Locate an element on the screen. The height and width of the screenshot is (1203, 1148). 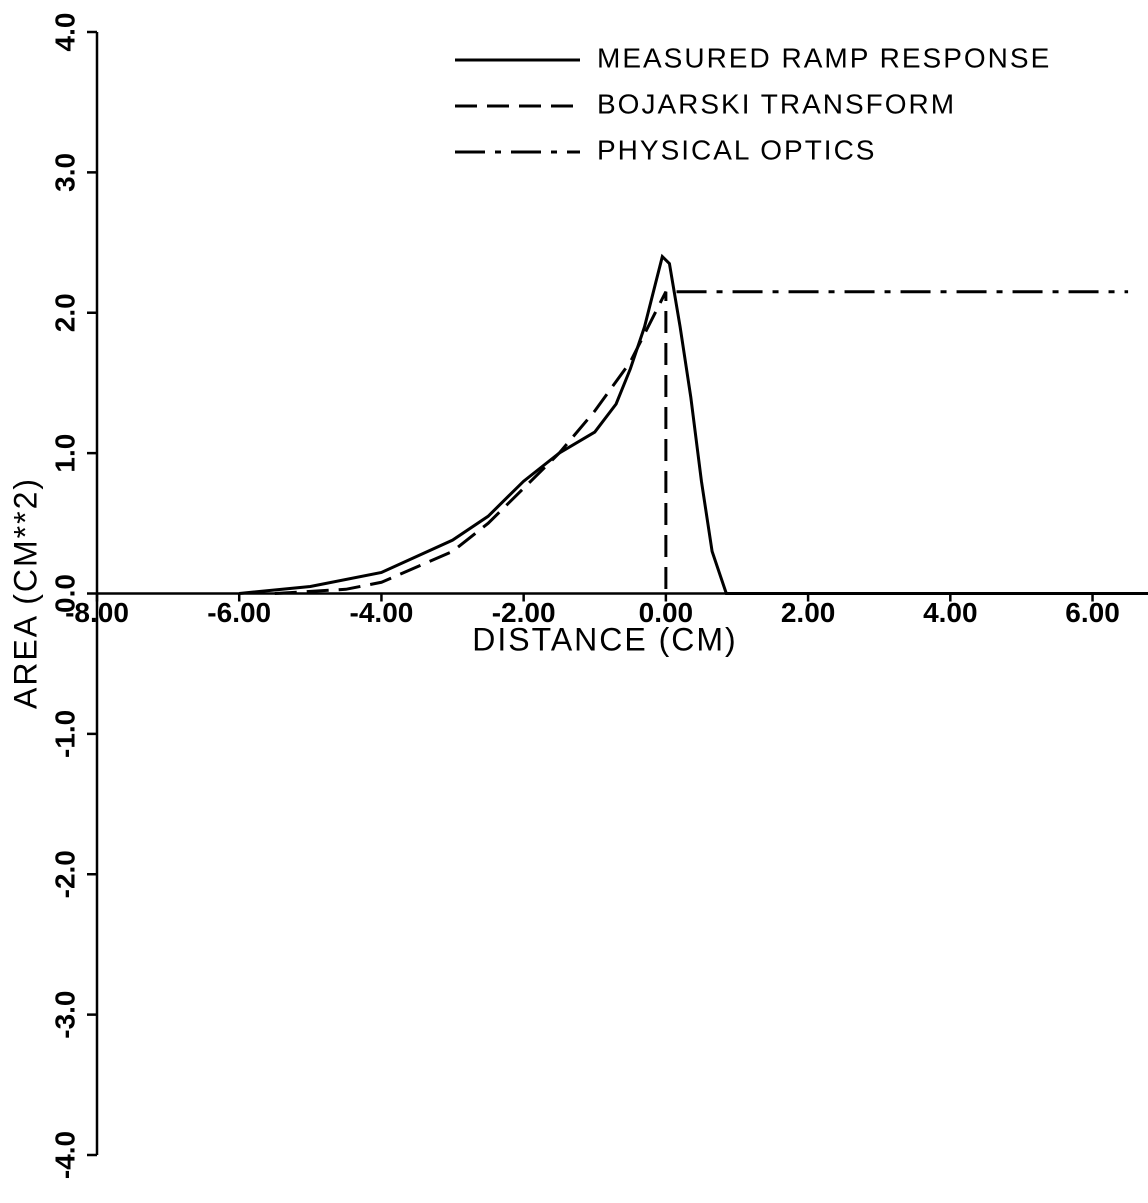
y-tick-label: -3.0 is located at coordinates (64, 1015).